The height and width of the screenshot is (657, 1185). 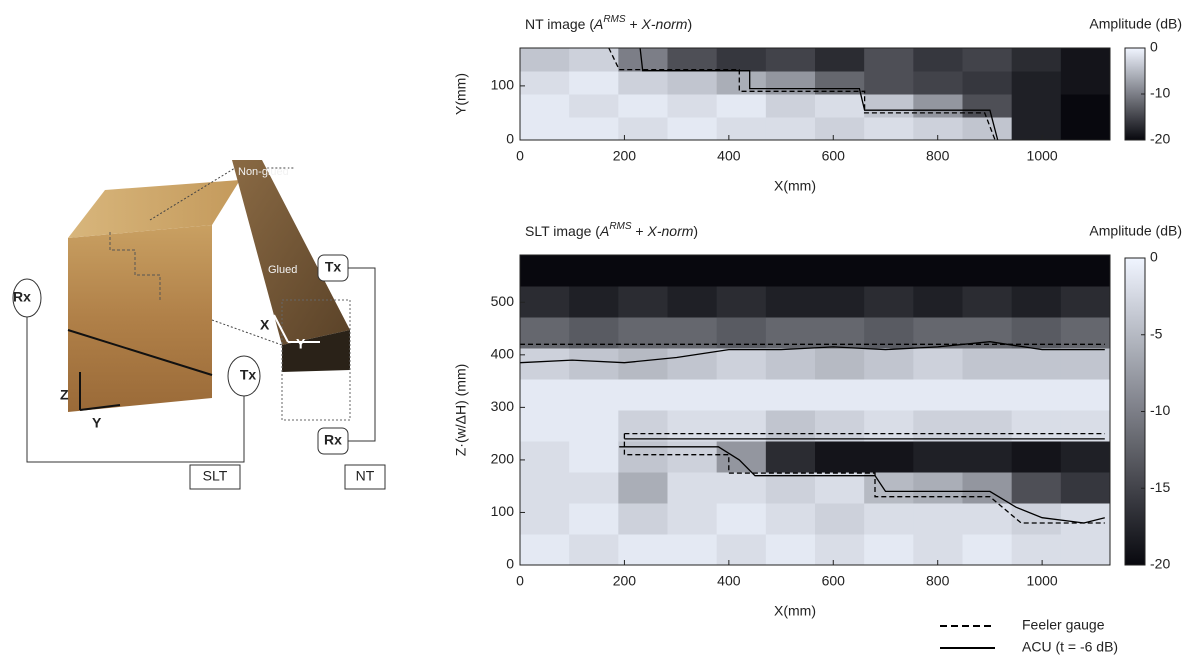 I want to click on boundary-line, so click(x=812, y=432).